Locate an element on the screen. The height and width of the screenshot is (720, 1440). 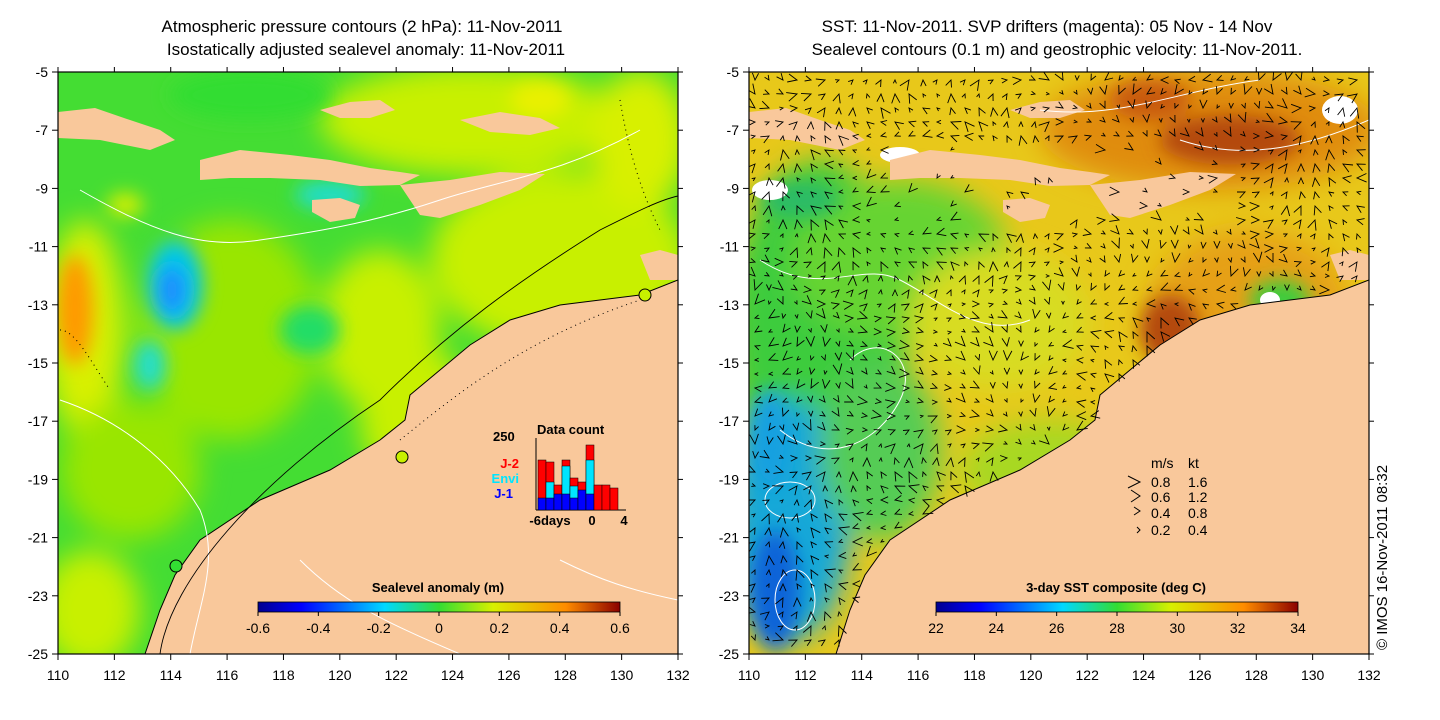
colorbar-tick-label: 26 is located at coordinates (1057, 628).